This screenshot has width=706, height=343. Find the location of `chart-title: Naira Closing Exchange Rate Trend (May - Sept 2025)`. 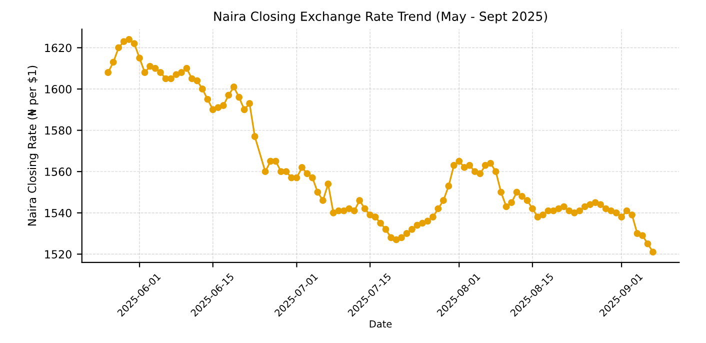

chart-title: Naira Closing Exchange Rate Trend (May - Sept 2025) is located at coordinates (380, 17).